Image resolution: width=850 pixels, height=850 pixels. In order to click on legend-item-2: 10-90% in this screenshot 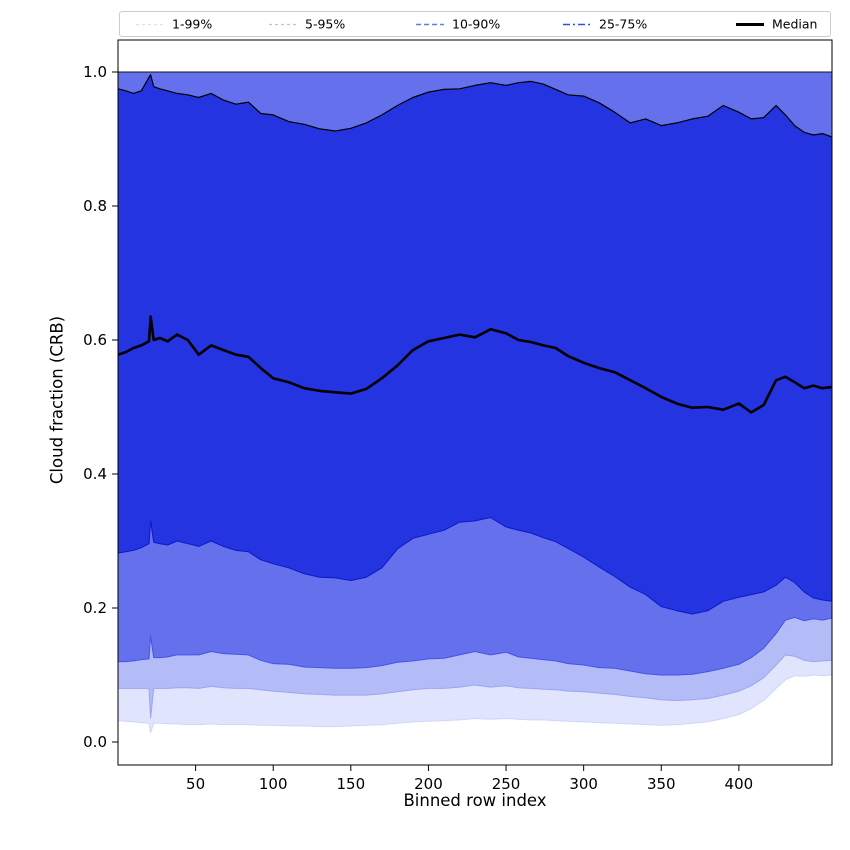, I will do `click(457, 24)`.